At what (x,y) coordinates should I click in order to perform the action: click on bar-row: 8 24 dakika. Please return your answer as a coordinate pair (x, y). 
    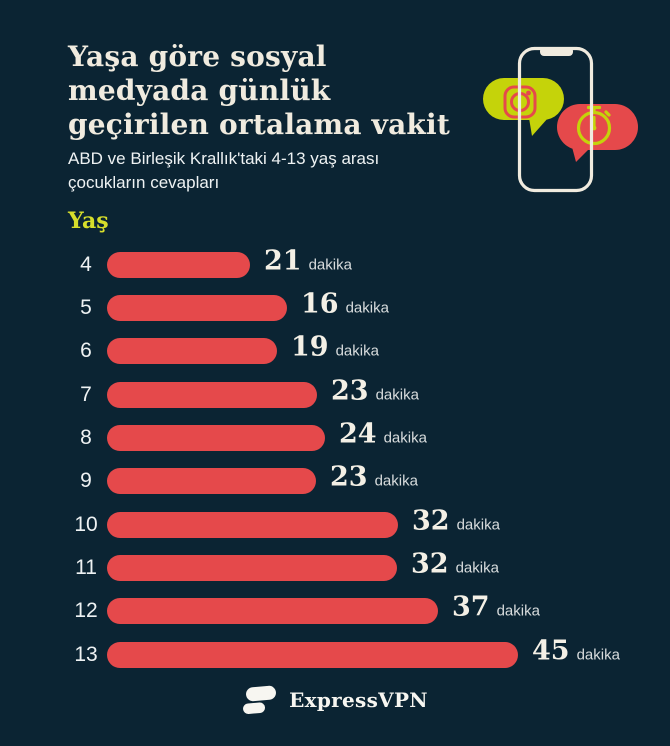
    Looking at the image, I should click on (335, 437).